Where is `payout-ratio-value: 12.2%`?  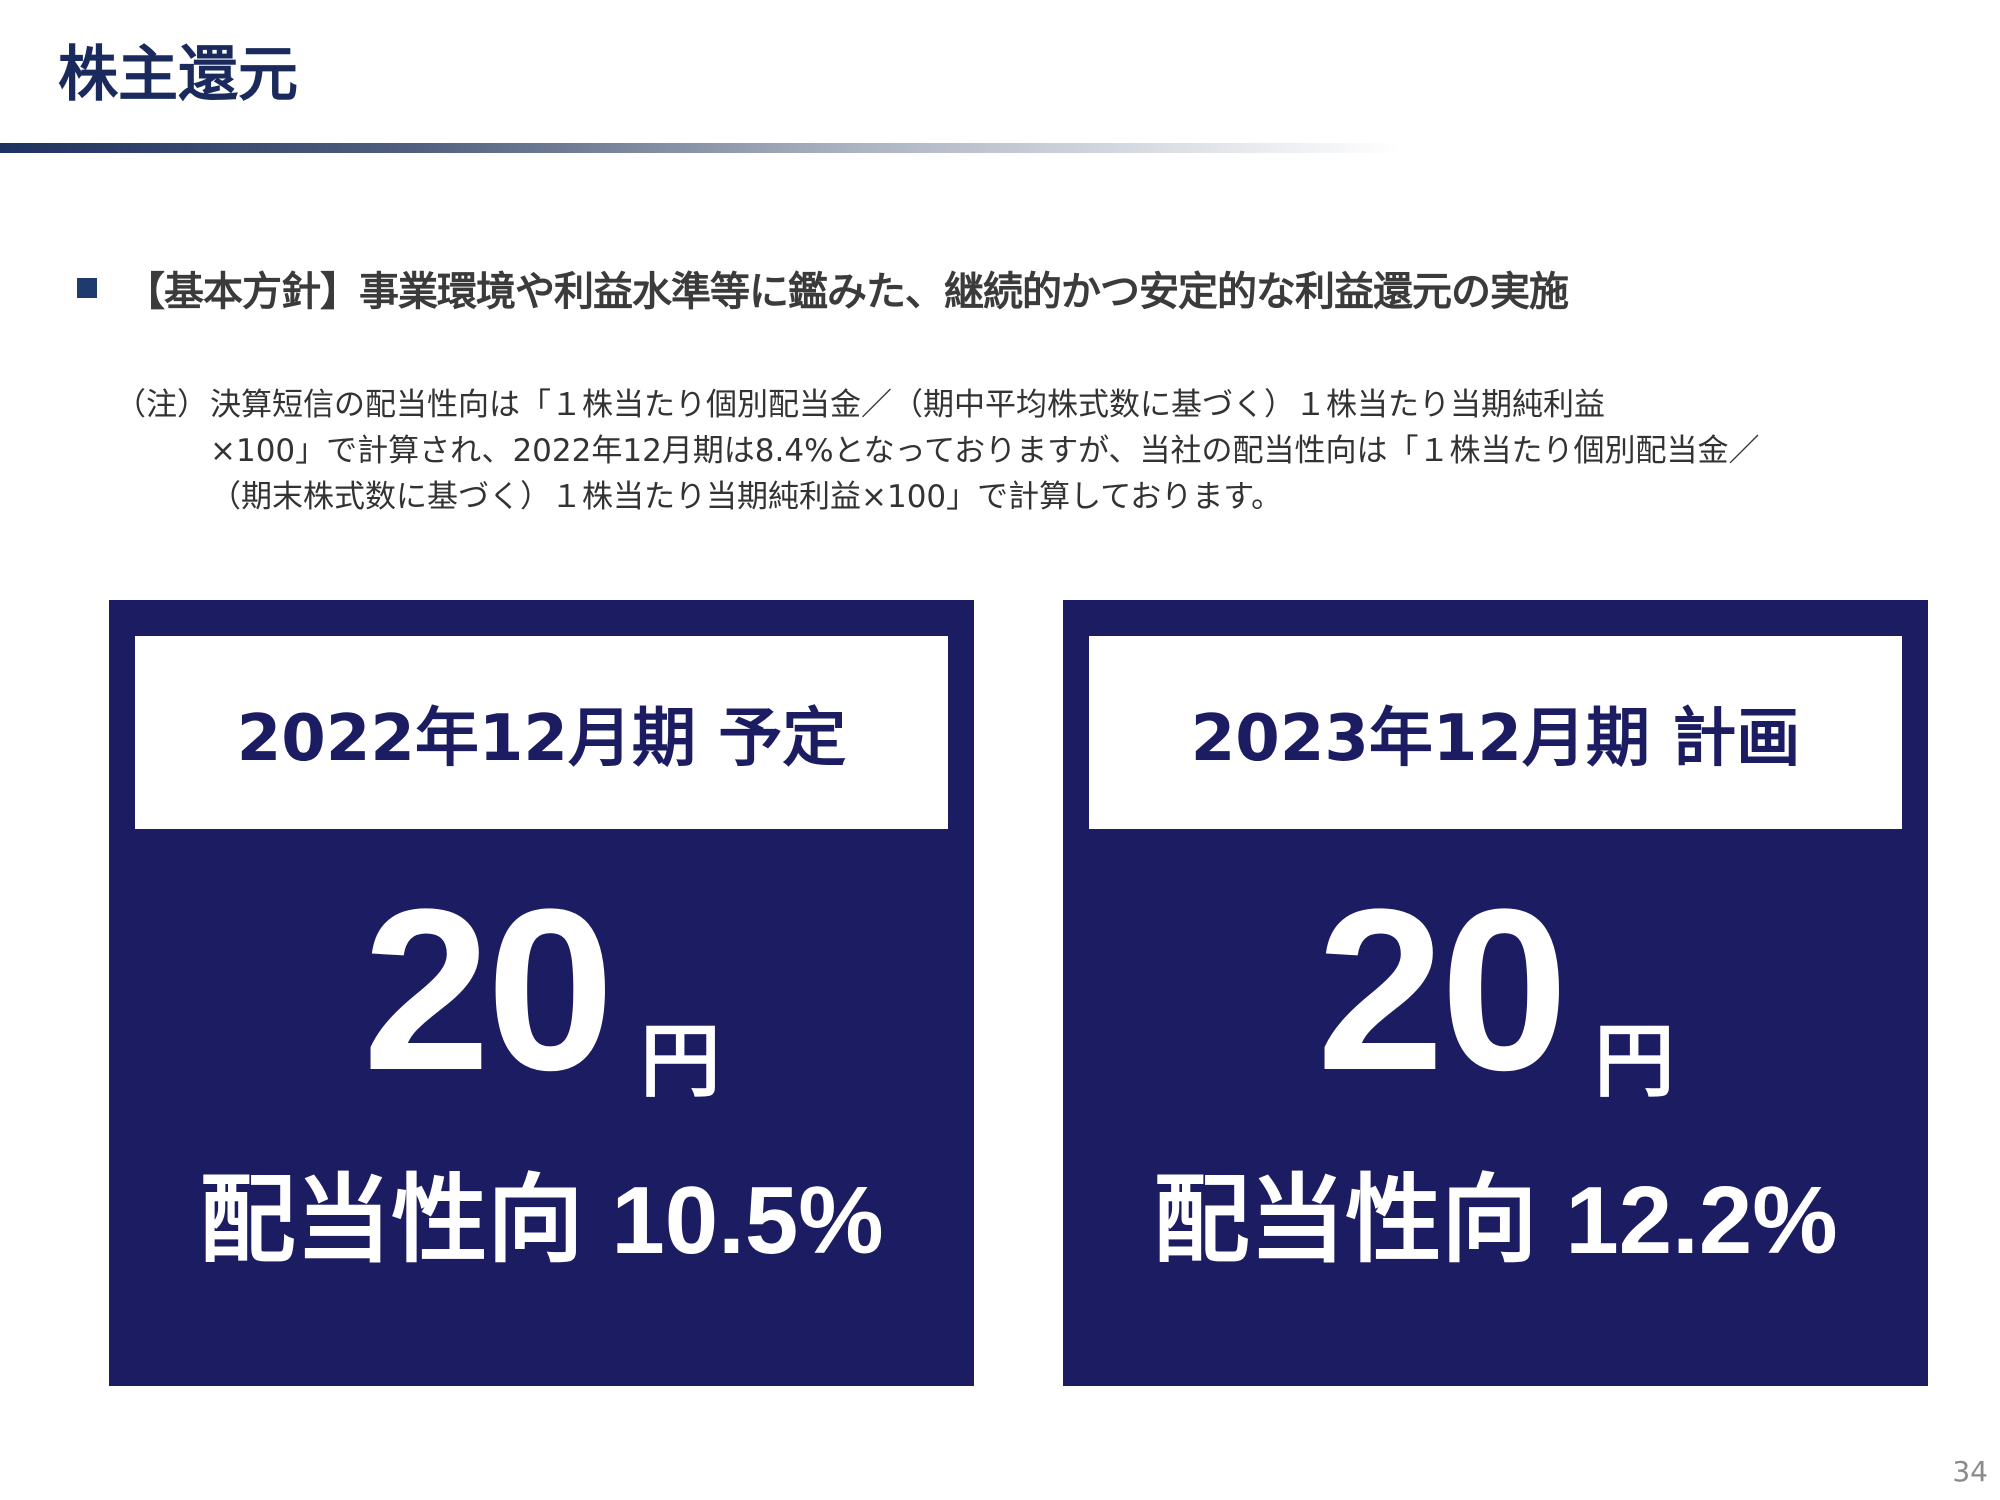
payout-ratio-value: 12.2% is located at coordinates (1701, 1220).